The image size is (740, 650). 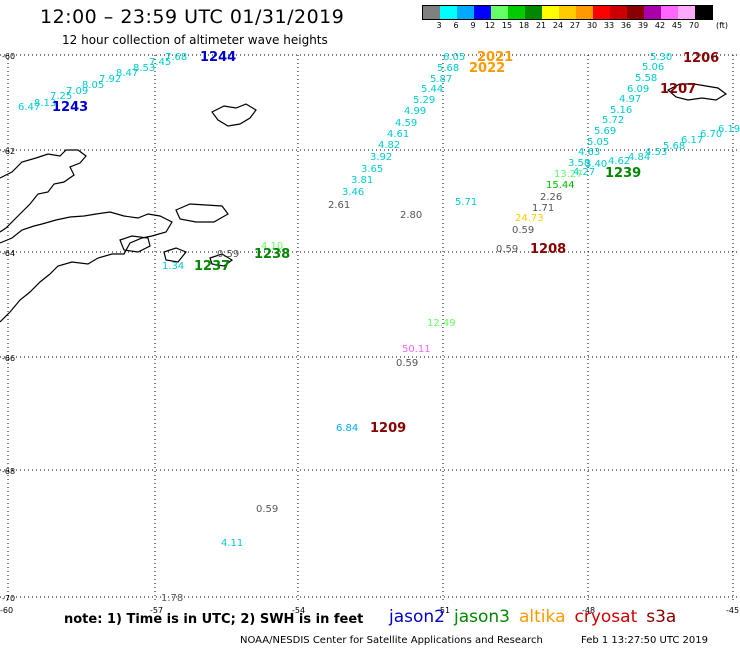 What do you see at coordinates (548, 249) in the screenshot?
I see `track-id-label: 1208` at bounding box center [548, 249].